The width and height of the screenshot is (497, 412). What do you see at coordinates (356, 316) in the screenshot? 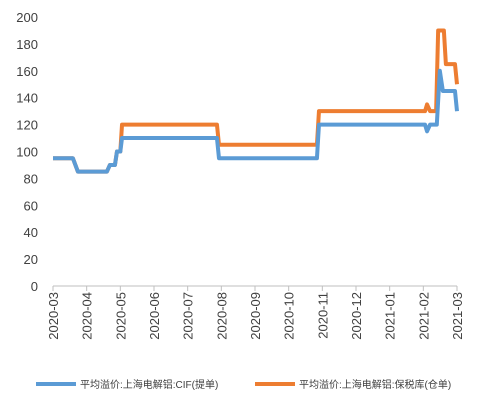
I see `x-tick-label: 2020-12` at bounding box center [356, 316].